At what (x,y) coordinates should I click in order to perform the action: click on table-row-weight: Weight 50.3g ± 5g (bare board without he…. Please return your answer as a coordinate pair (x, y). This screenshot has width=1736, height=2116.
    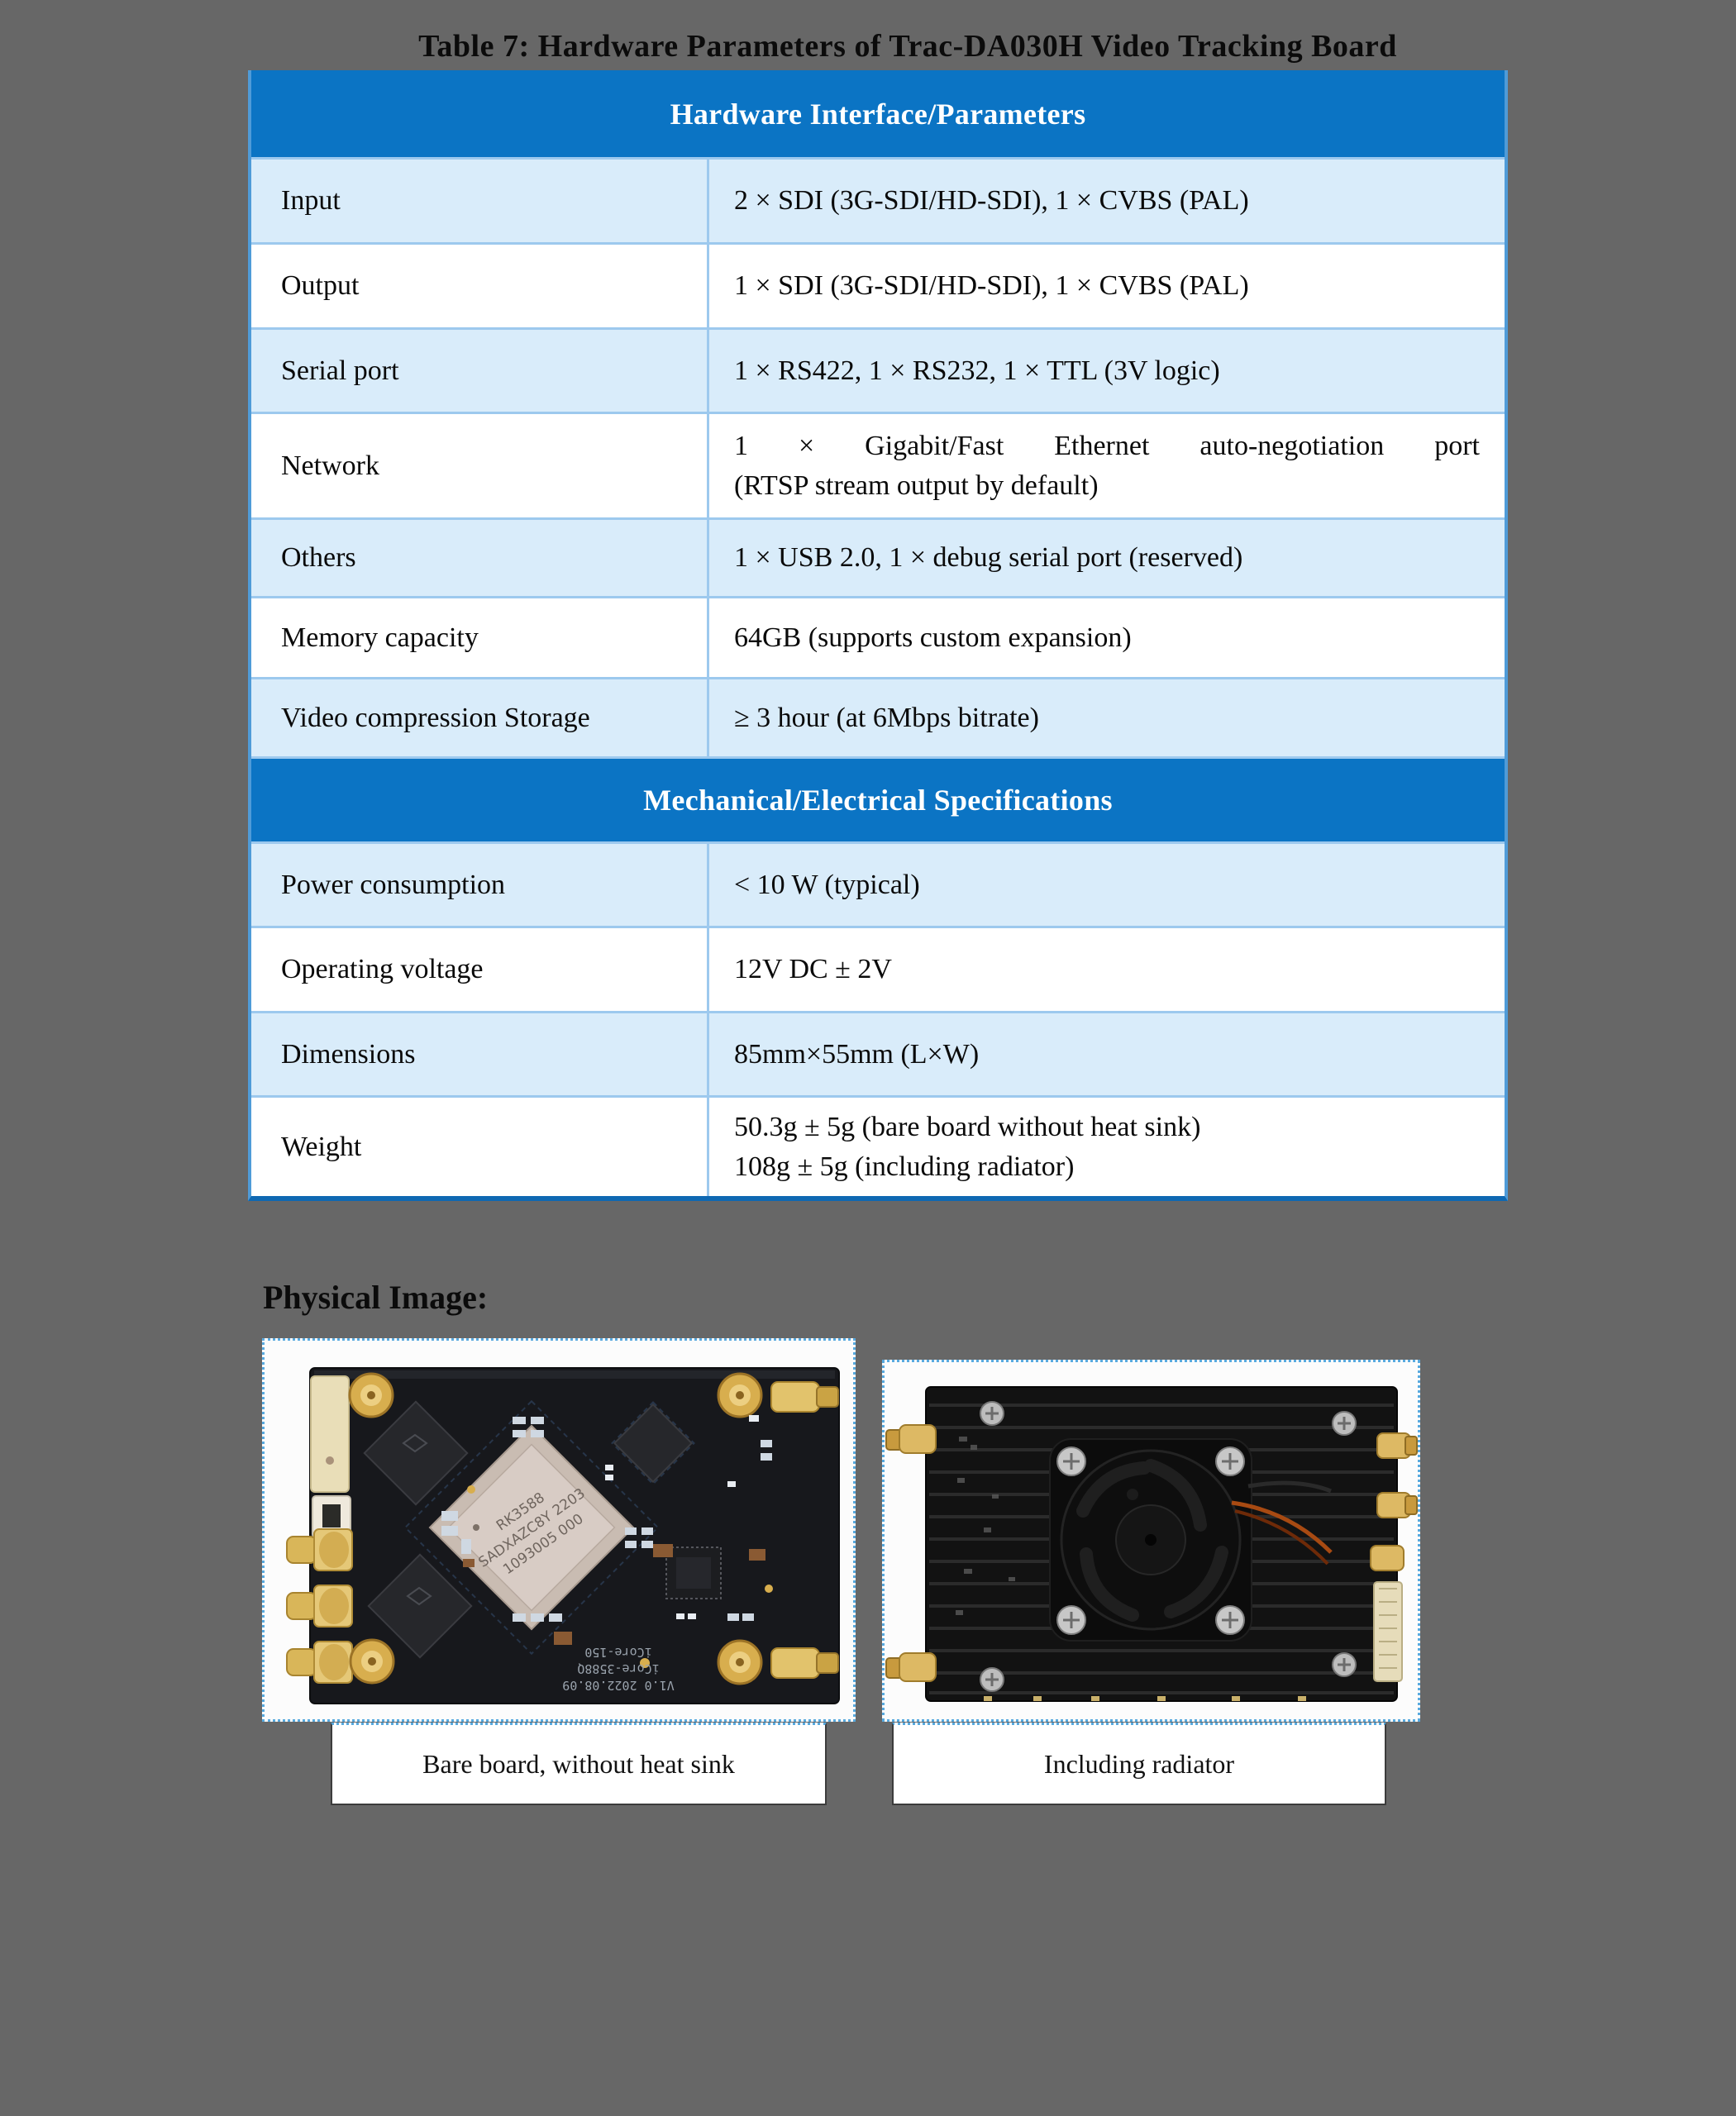
    Looking at the image, I should click on (878, 1145).